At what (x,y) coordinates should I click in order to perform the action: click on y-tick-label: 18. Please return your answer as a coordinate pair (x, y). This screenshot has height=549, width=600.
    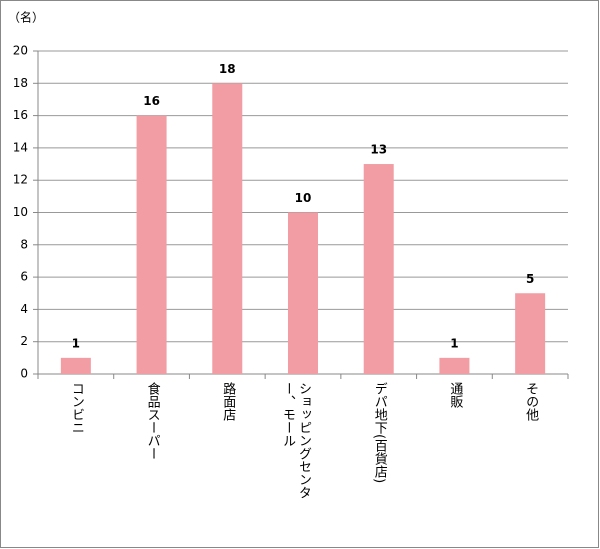
    Looking at the image, I should click on (20, 83).